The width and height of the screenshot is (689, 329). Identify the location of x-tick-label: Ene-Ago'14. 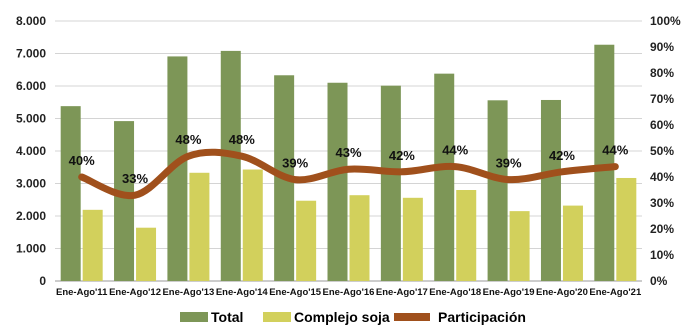
(242, 292).